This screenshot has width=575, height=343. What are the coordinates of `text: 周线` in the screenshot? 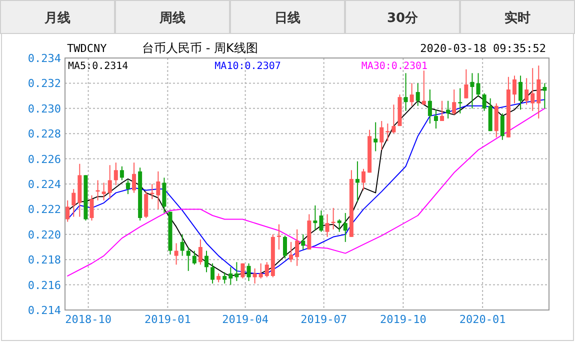 It's located at (172, 18).